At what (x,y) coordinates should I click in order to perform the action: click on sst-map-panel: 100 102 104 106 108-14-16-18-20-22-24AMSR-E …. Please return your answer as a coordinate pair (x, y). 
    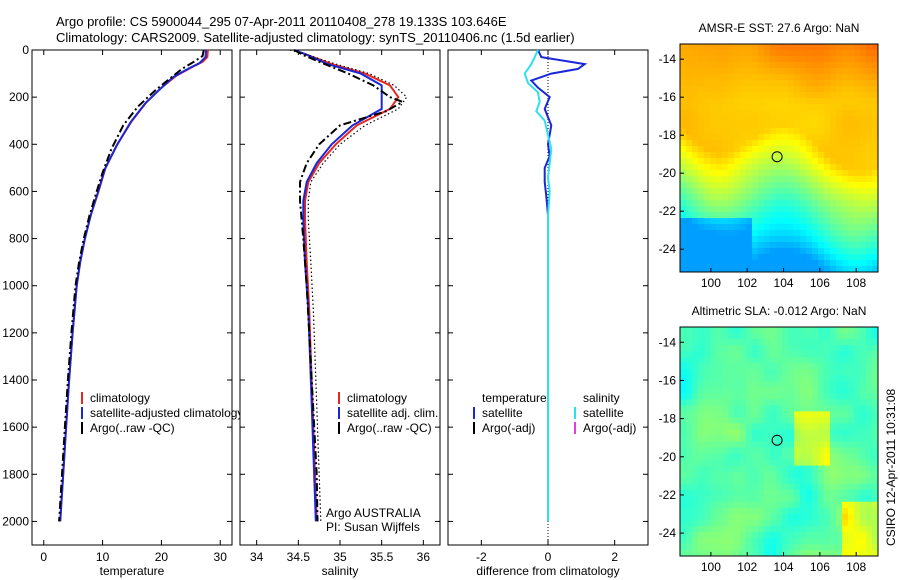
    Looking at the image, I should click on (769, 155).